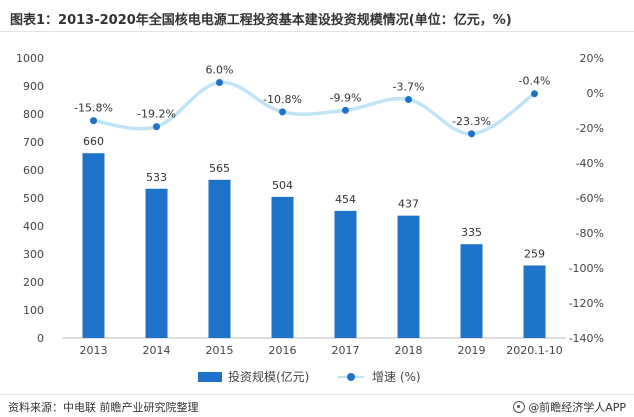  What do you see at coordinates (103, 407) in the screenshot?
I see `source-note: 资料来源：中电联 前瞻产业研究院整理` at bounding box center [103, 407].